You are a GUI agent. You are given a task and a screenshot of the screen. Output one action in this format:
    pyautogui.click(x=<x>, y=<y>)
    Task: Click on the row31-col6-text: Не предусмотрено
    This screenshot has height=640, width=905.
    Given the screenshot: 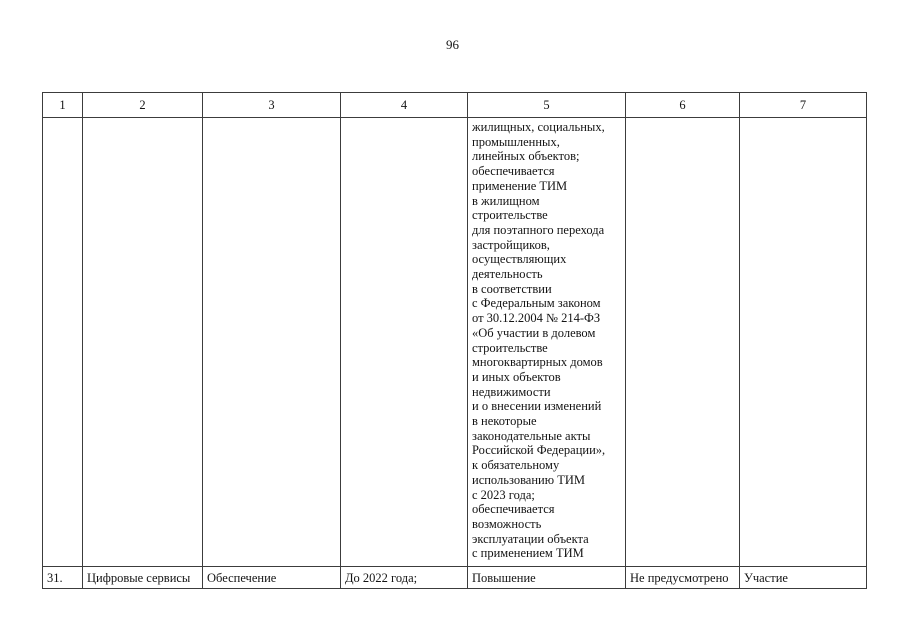 What is the action you would take?
    pyautogui.click(x=679, y=577)
    